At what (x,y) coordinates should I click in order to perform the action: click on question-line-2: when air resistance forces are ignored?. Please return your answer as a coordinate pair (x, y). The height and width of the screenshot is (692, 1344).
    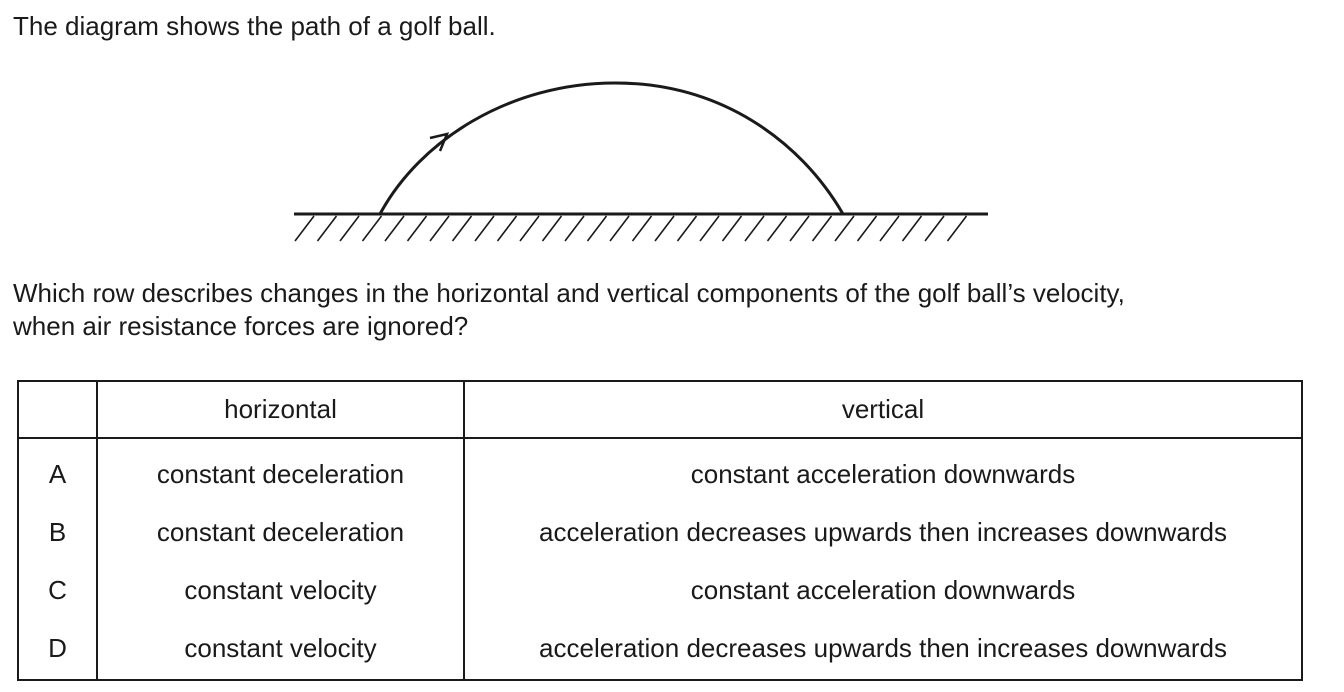
    Looking at the image, I should click on (241, 326).